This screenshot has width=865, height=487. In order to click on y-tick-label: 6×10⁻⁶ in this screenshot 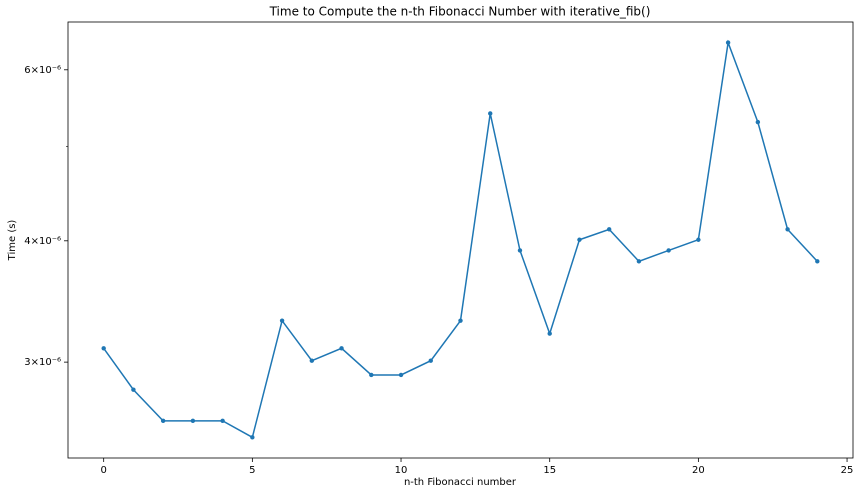, I will do `click(42, 70)`.